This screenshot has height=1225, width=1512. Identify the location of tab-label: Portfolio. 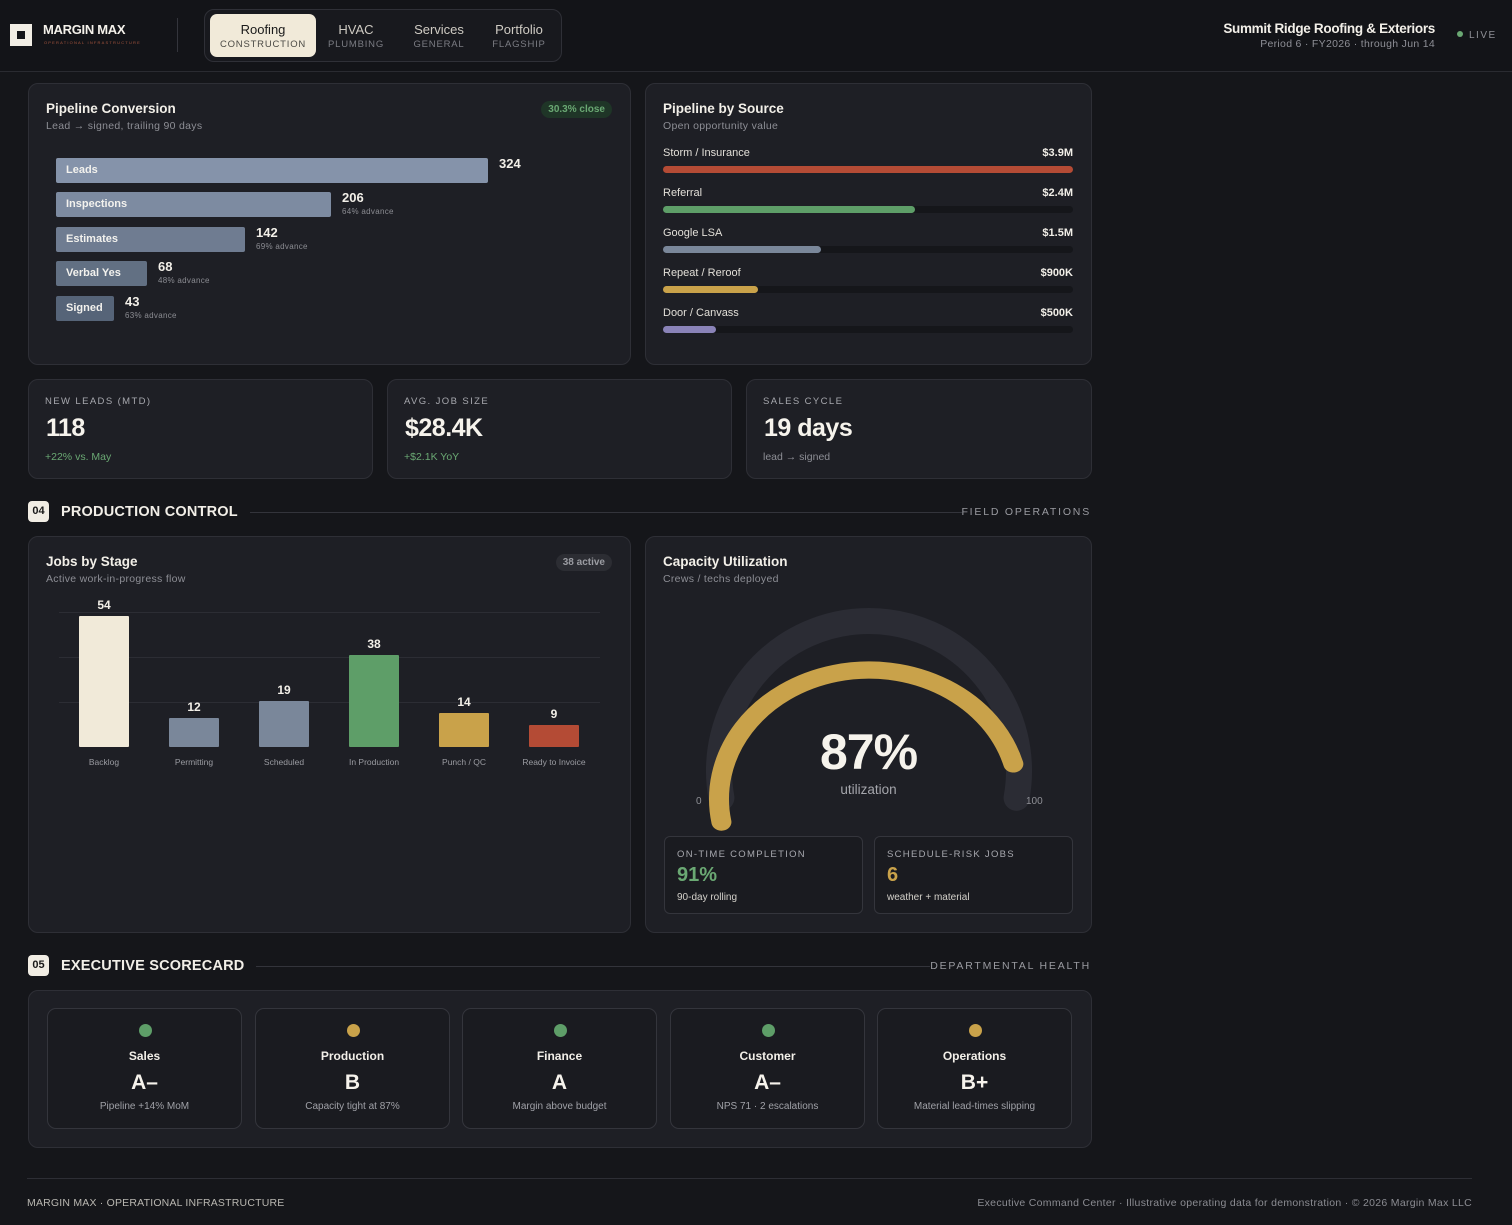
(519, 29).